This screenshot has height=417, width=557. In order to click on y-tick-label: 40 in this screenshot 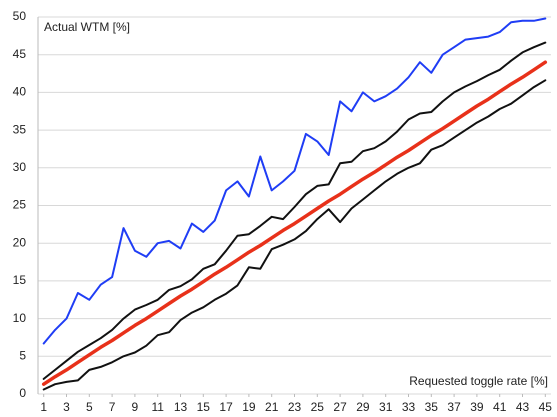, I will do `click(20, 92)`.